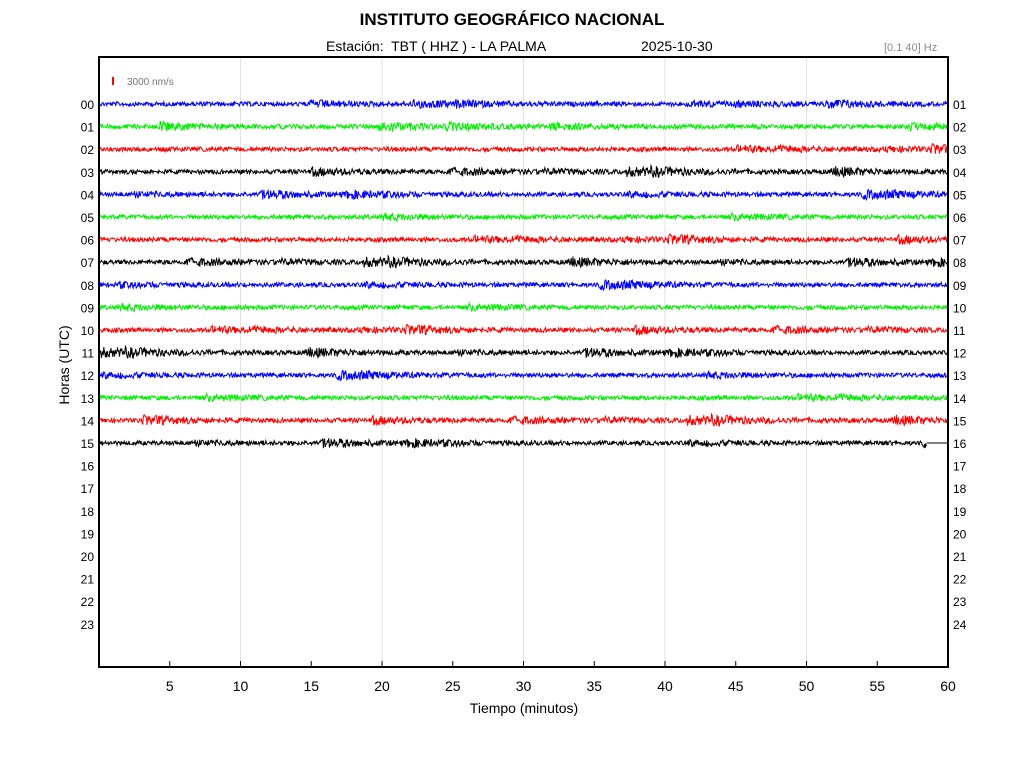  What do you see at coordinates (88, 421) in the screenshot?
I see `hour-label-left: 14` at bounding box center [88, 421].